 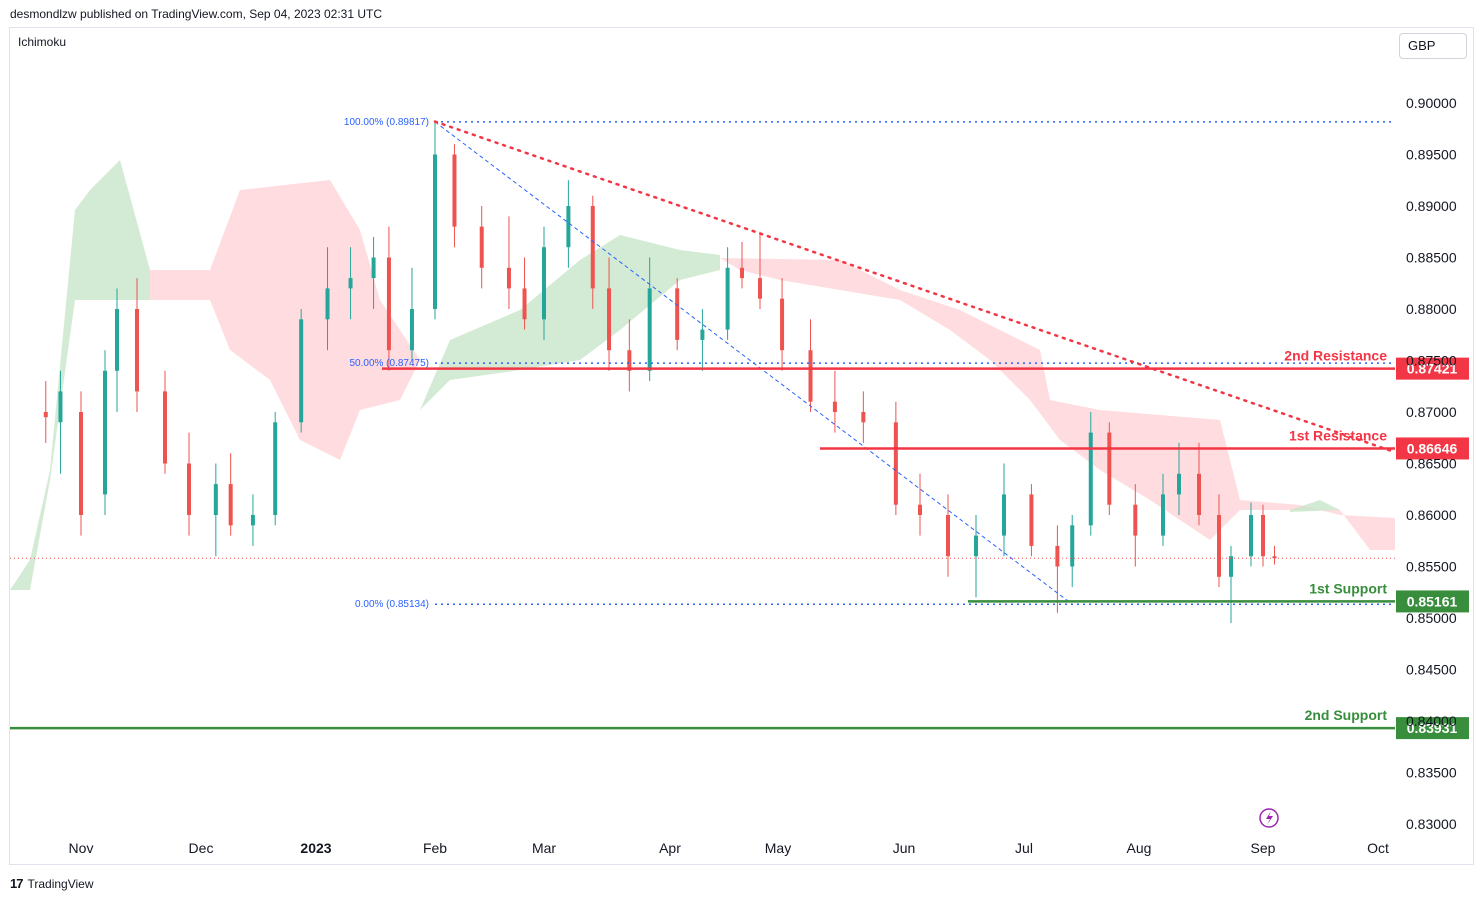 I want to click on footer-brand: 17 TradingView, so click(x=52, y=883).